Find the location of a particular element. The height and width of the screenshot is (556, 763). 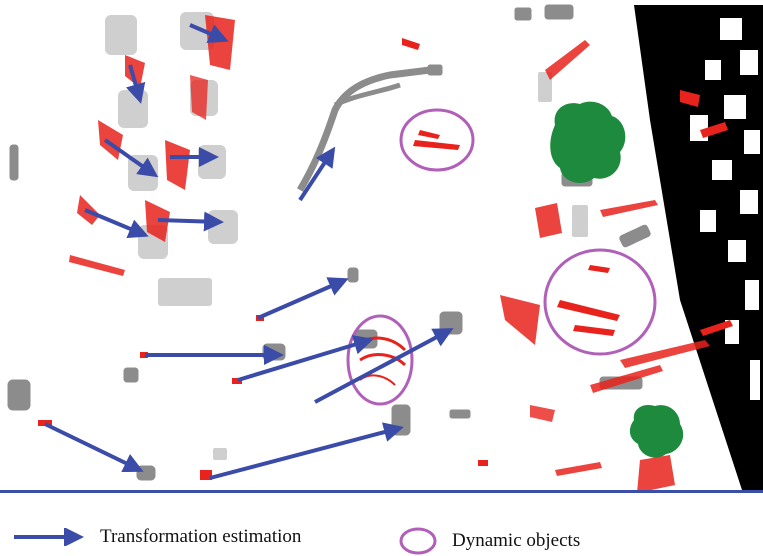

legend-label-dynamic: Dynamic objects is located at coordinates (516, 540).